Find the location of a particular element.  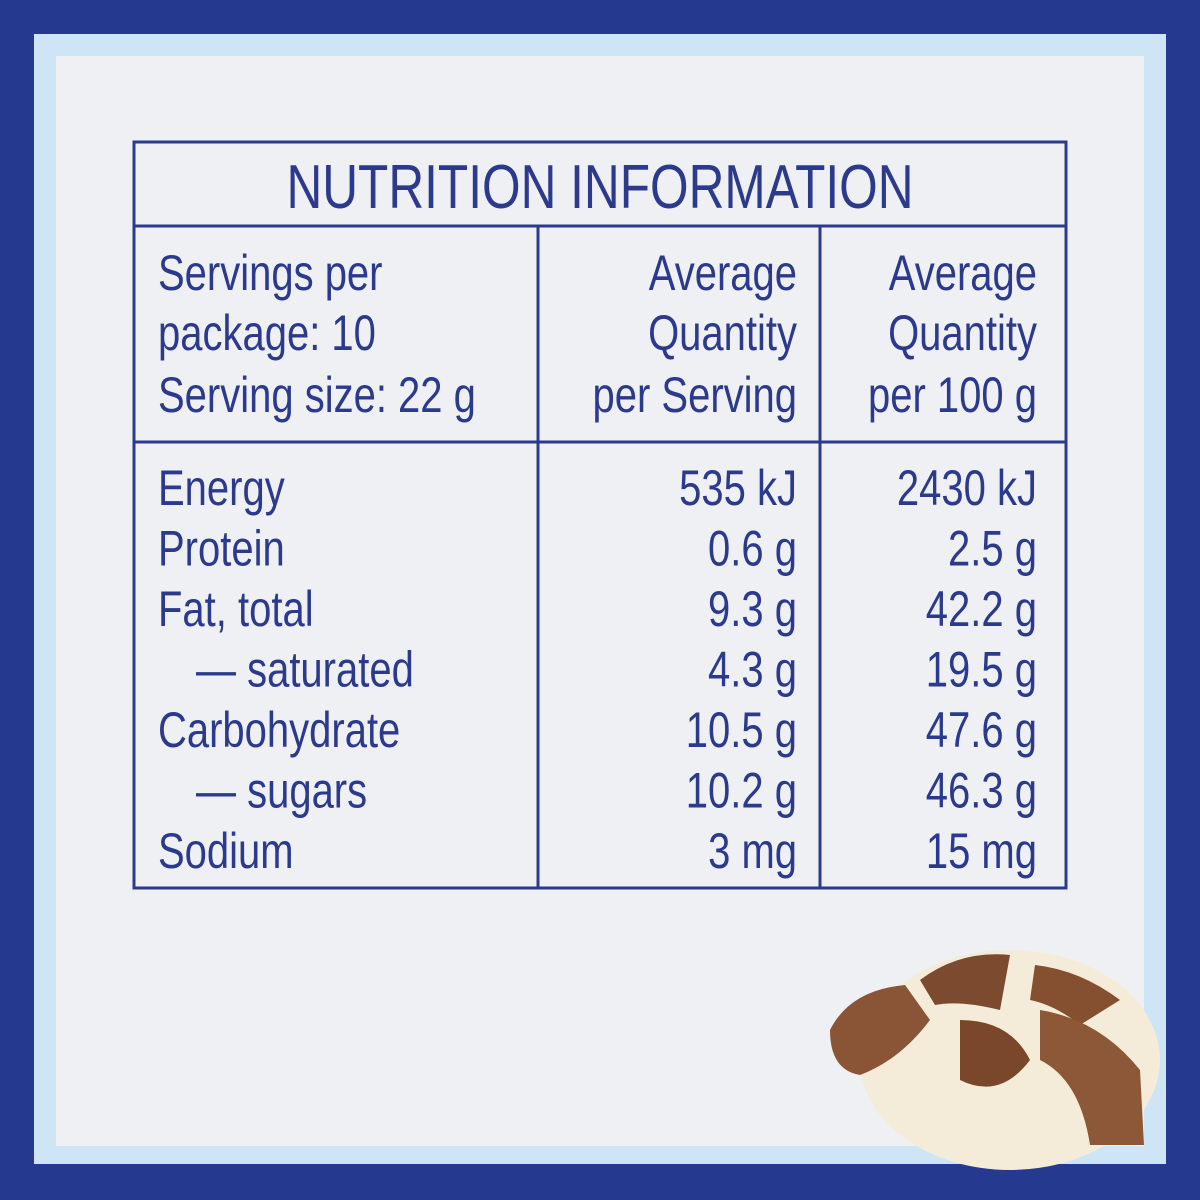

per-100g-value: 47.6 g is located at coordinates (981, 730).